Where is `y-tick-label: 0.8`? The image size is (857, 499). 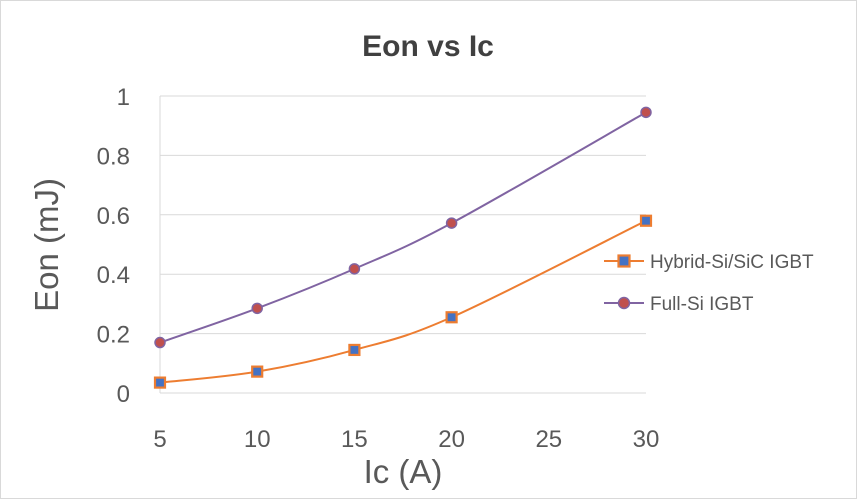 y-tick-label: 0.8 is located at coordinates (113, 156).